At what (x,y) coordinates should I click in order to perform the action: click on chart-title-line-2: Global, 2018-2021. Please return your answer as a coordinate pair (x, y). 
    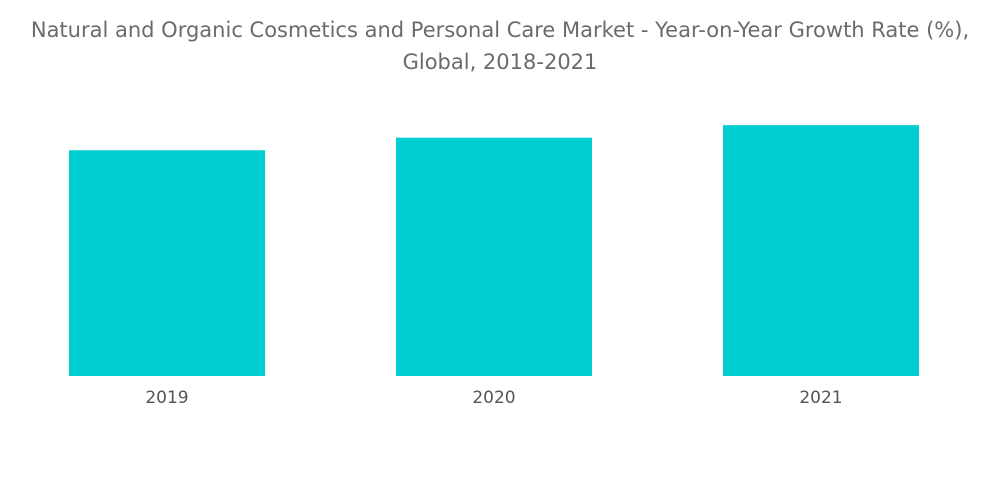
    Looking at the image, I should click on (500, 62).